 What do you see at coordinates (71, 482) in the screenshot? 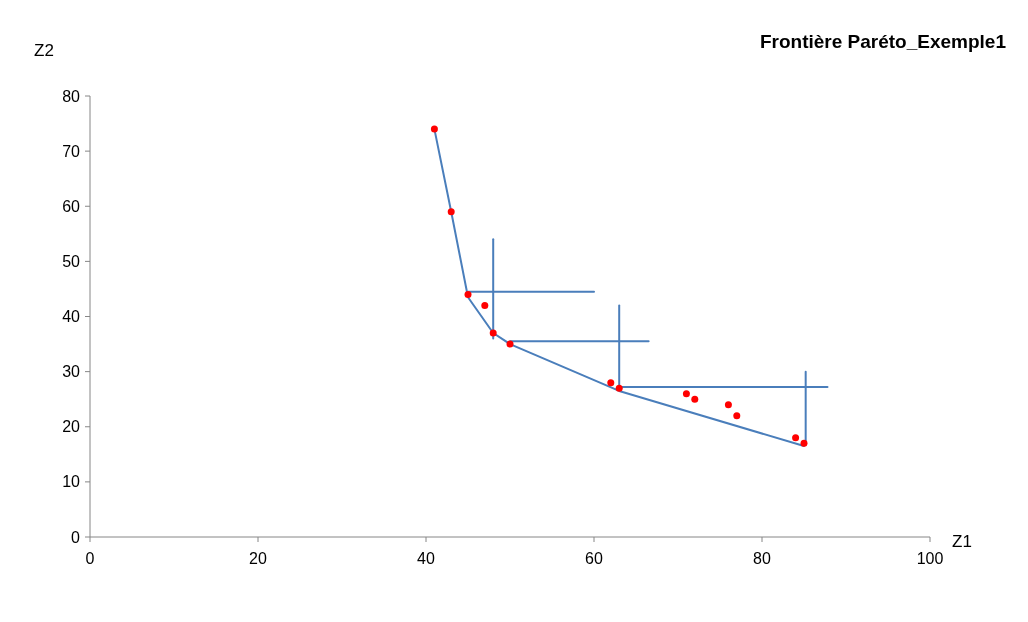
I see `y-tick-label: 10` at bounding box center [71, 482].